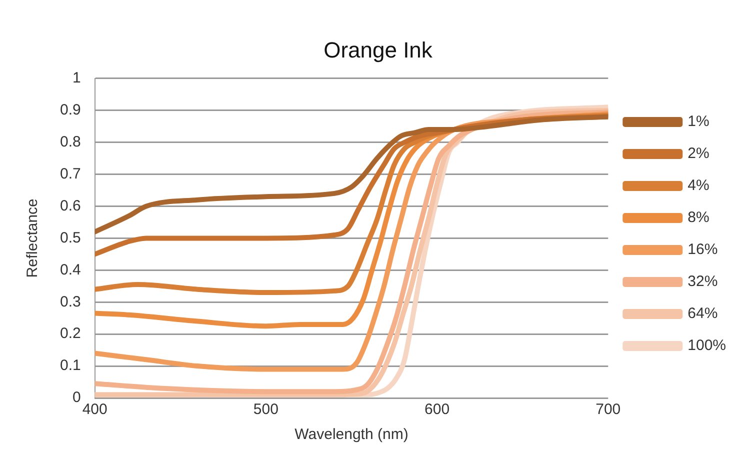  I want to click on legend-label: 64%, so click(703, 313).